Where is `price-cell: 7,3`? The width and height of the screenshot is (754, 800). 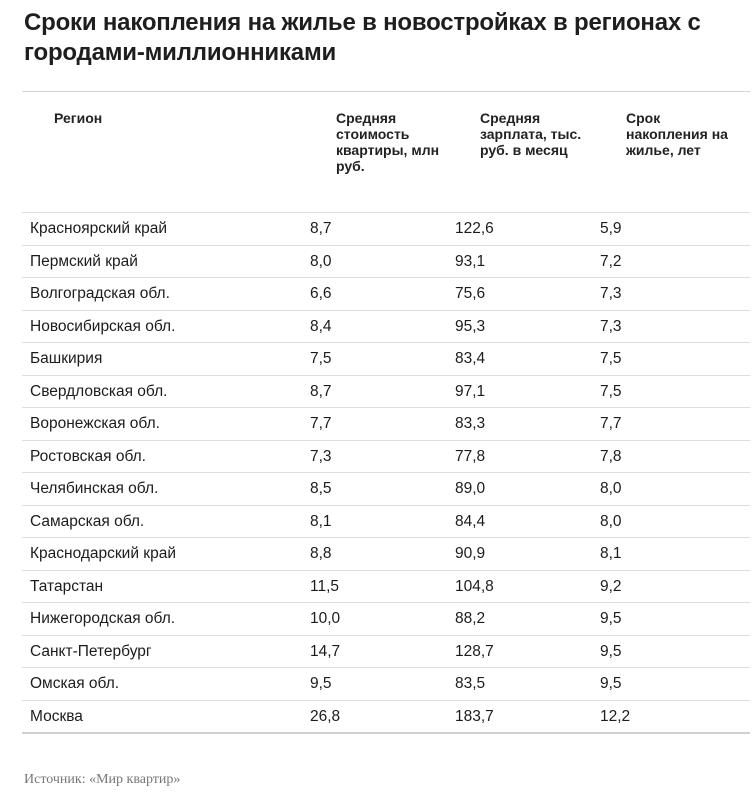
price-cell: 7,3 is located at coordinates (321, 456).